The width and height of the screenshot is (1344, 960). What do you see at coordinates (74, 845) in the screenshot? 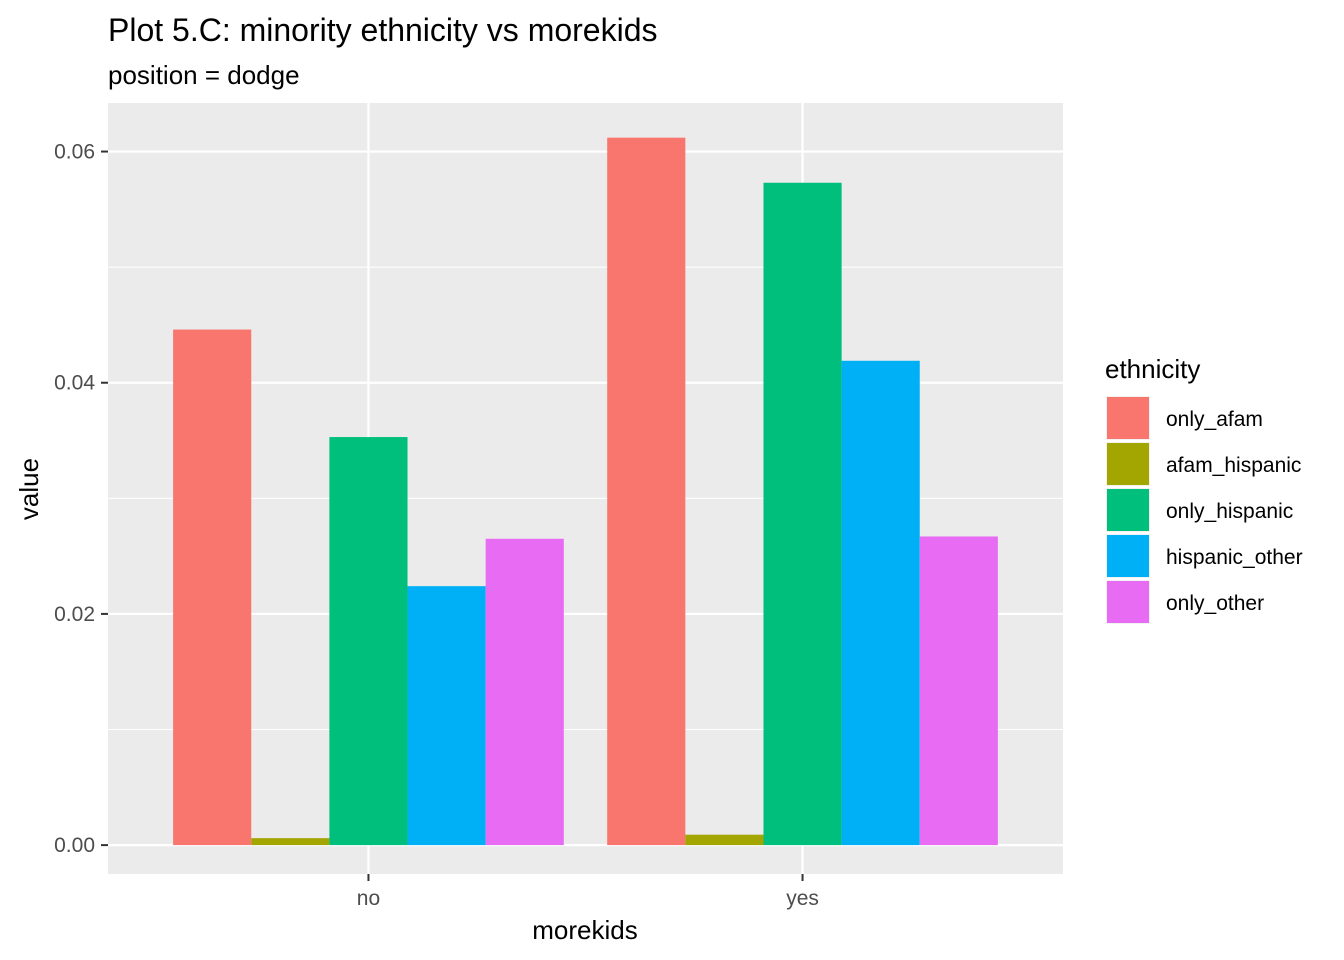
I see `y-tick-label: 0.00` at bounding box center [74, 845].